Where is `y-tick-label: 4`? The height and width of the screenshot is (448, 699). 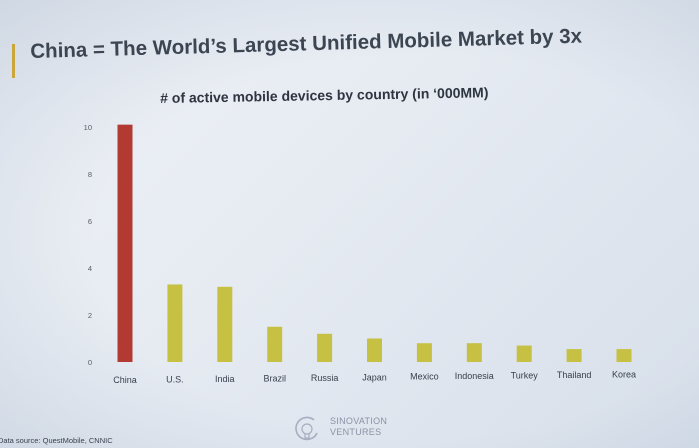
y-tick-label: 4 is located at coordinates (90, 268).